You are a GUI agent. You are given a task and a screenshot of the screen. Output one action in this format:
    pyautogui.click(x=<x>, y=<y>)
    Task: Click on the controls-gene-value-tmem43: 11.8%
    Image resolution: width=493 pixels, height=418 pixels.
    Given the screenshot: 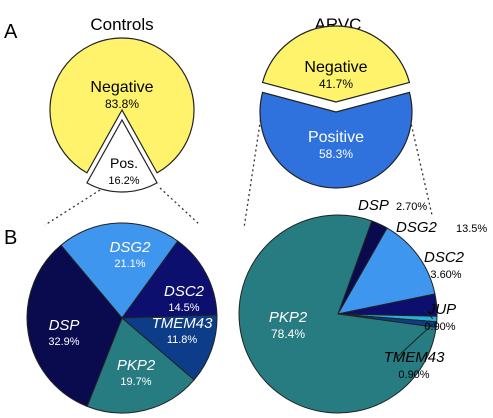 What is the action you would take?
    pyautogui.click(x=182, y=340)
    